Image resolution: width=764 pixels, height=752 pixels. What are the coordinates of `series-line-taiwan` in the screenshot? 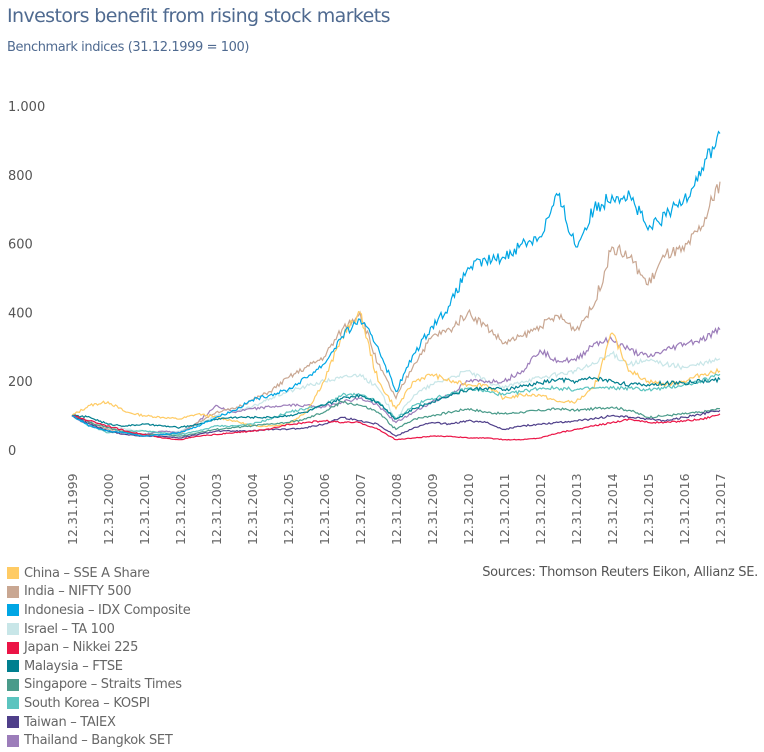 It's located at (396, 424).